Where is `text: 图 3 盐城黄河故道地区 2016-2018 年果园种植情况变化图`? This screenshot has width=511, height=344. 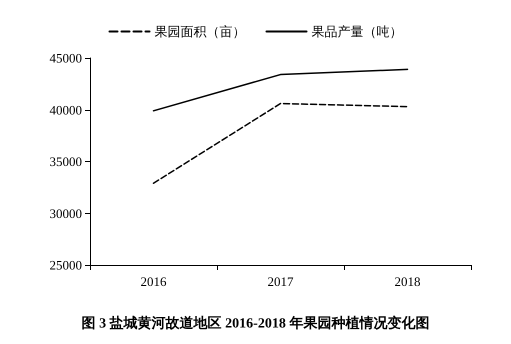 text: 图 3 盐城黄河故道地区 2016-2018 年果园种植情况变化图 is located at coordinates (256, 323).